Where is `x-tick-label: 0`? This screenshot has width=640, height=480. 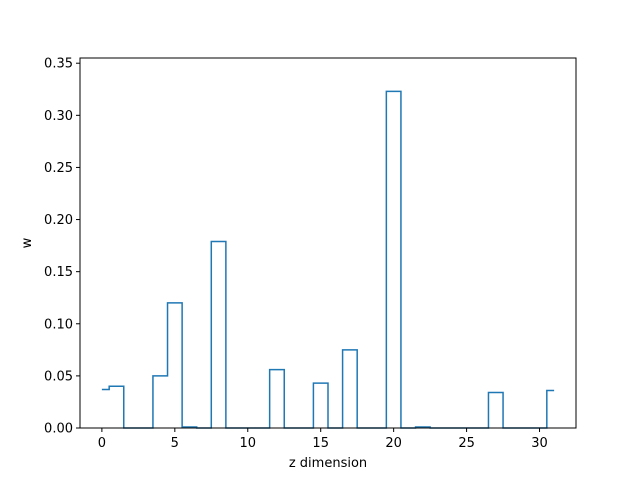
x-tick-label: 0 is located at coordinates (102, 443).